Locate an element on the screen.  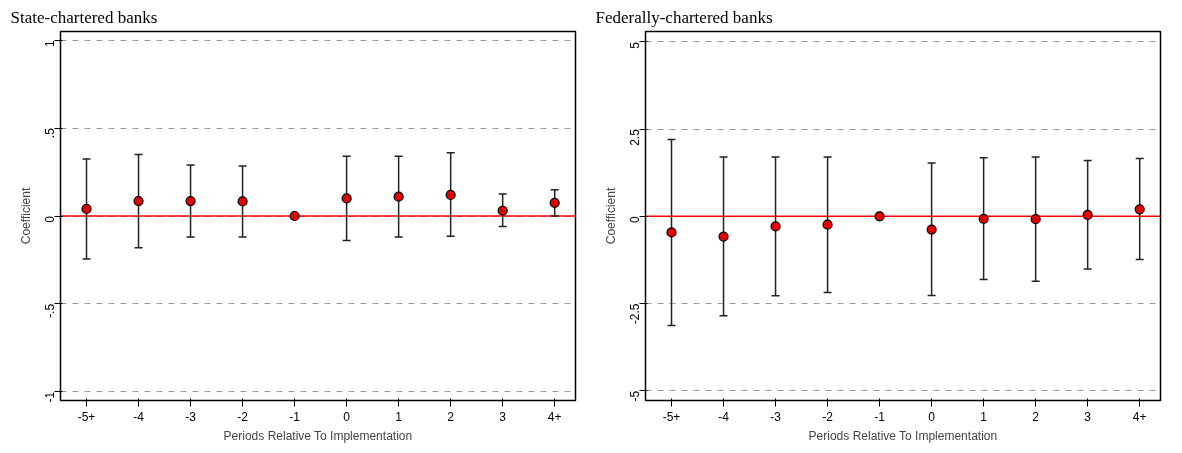
y-tick-label: 2.5 is located at coordinates (635, 137).